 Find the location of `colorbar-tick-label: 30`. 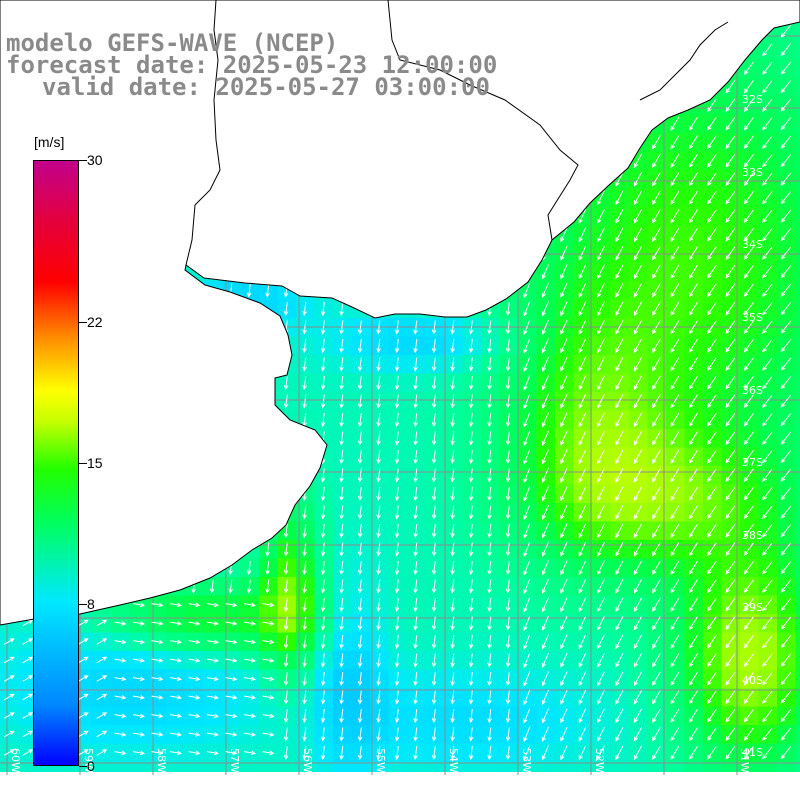

colorbar-tick-label: 30 is located at coordinates (95, 160).